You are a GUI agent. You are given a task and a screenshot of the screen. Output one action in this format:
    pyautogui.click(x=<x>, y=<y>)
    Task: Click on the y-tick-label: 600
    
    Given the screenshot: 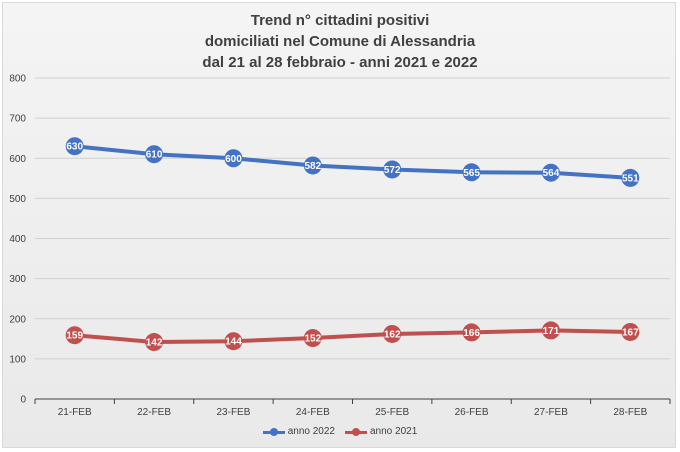 What is the action you would take?
    pyautogui.click(x=17, y=159)
    